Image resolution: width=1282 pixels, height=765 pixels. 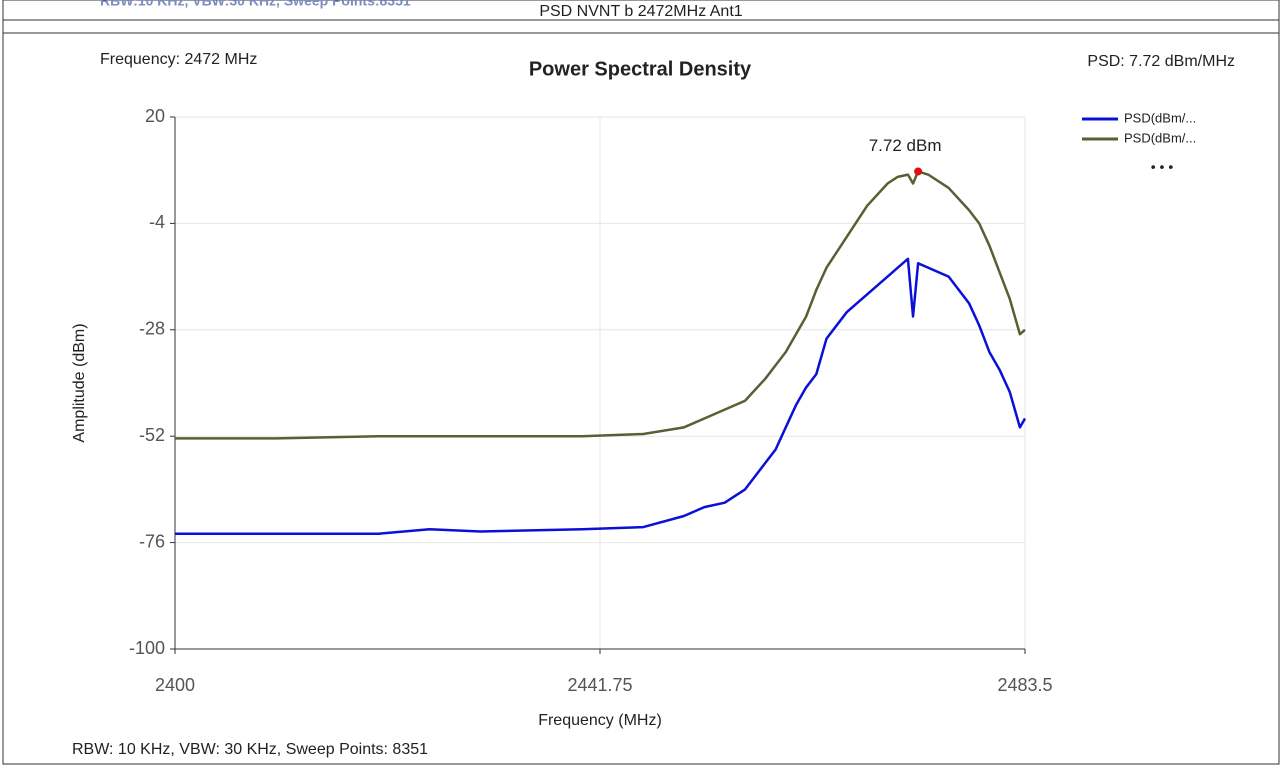 What do you see at coordinates (79, 382) in the screenshot?
I see `y-axis-label: Amplitude (dBm)` at bounding box center [79, 382].